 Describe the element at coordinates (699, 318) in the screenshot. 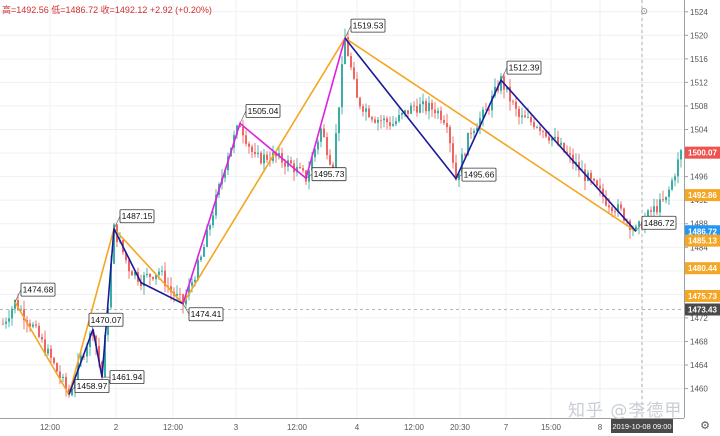

I see `y-tick-label: 1472` at that location.